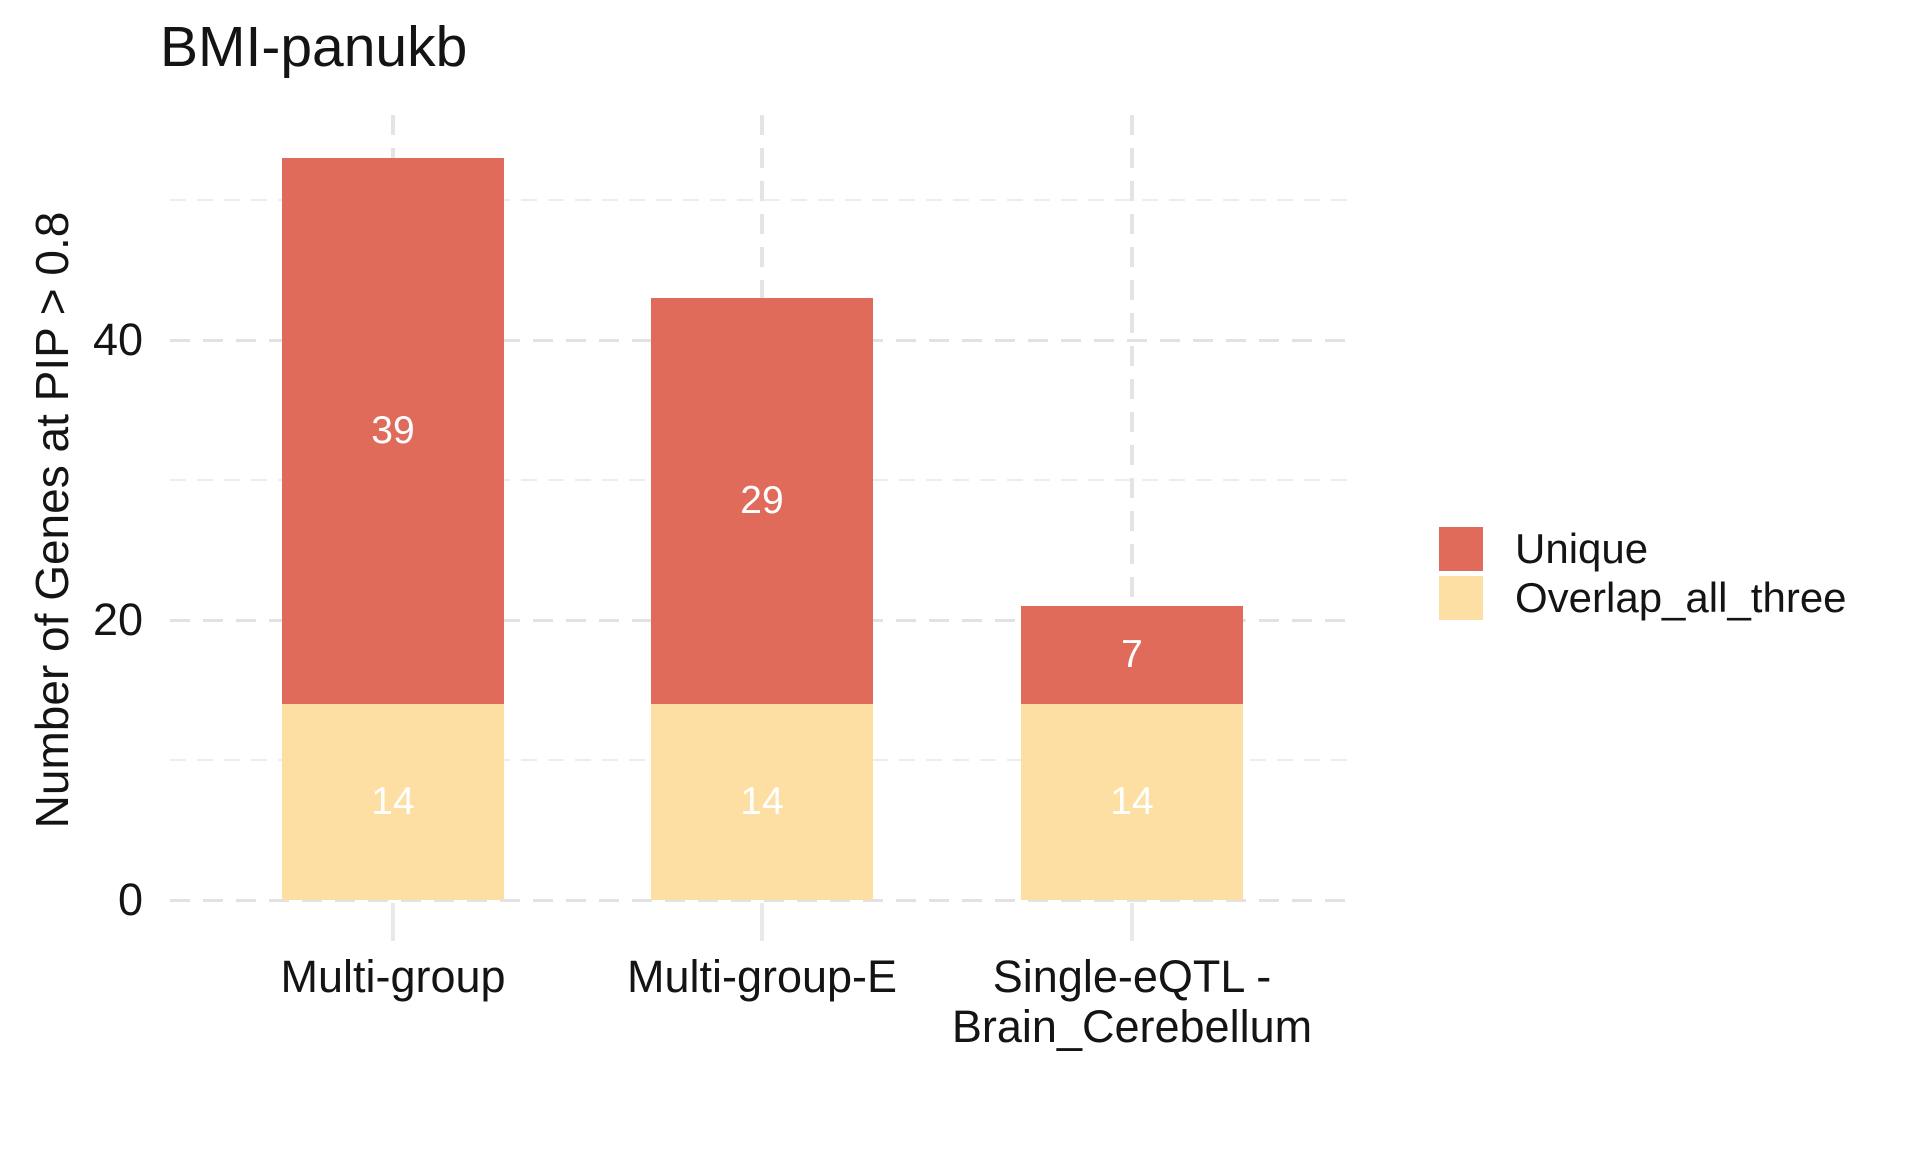 The image size is (1920, 1152). I want to click on bar-value-label: 39, so click(393, 430).